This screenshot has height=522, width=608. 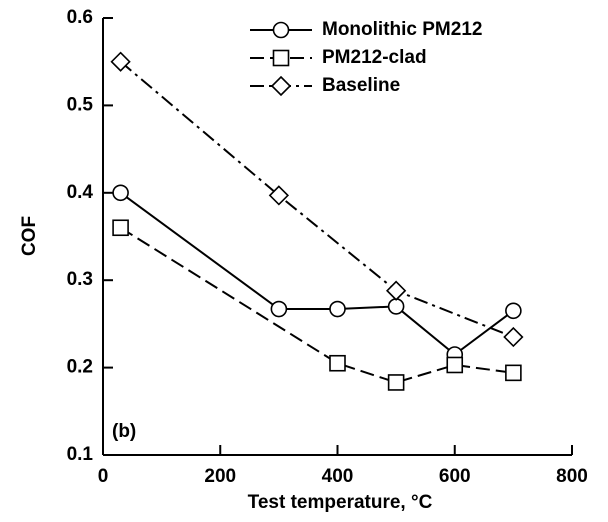 What do you see at coordinates (80, 279) in the screenshot?
I see `y-tick-label: 0.3` at bounding box center [80, 279].